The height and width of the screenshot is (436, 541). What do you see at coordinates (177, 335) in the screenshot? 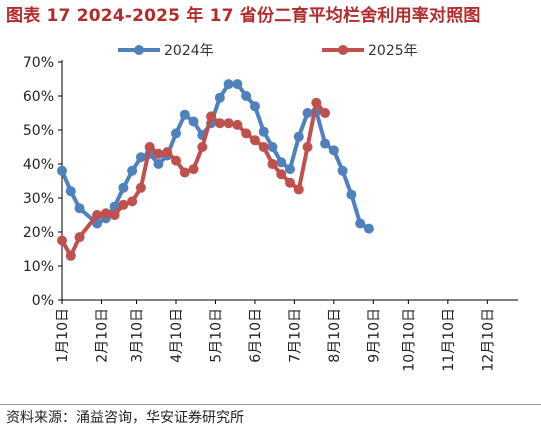
I see `x-tick-label: 4月10日` at bounding box center [177, 335].